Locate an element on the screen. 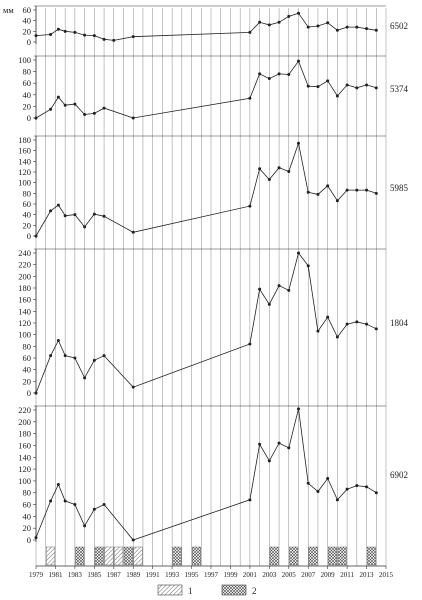 The width and height of the screenshot is (422, 600). x-tick-label: 1981 is located at coordinates (55, 575).